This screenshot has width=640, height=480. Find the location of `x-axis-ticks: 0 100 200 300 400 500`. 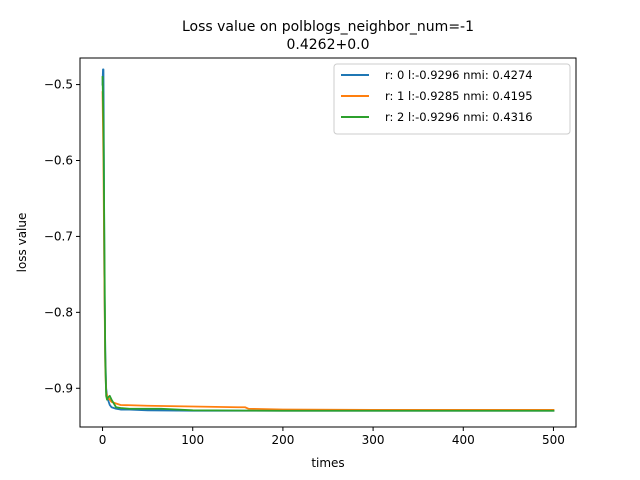

x-axis-ticks: 0 100 200 300 400 500 is located at coordinates (332, 437).